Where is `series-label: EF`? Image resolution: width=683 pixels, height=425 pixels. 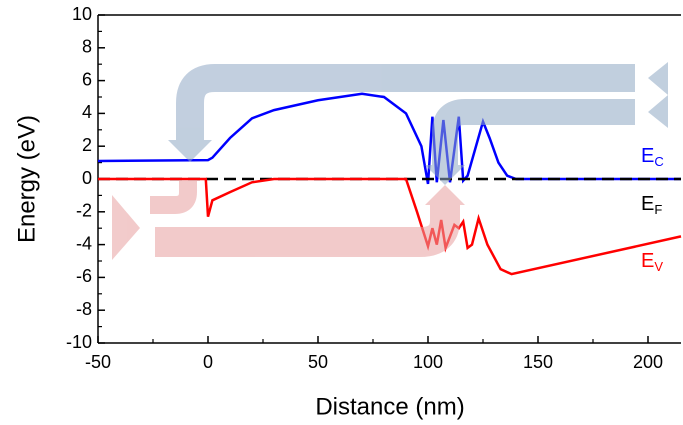
series-label: EF is located at coordinates (651, 205).